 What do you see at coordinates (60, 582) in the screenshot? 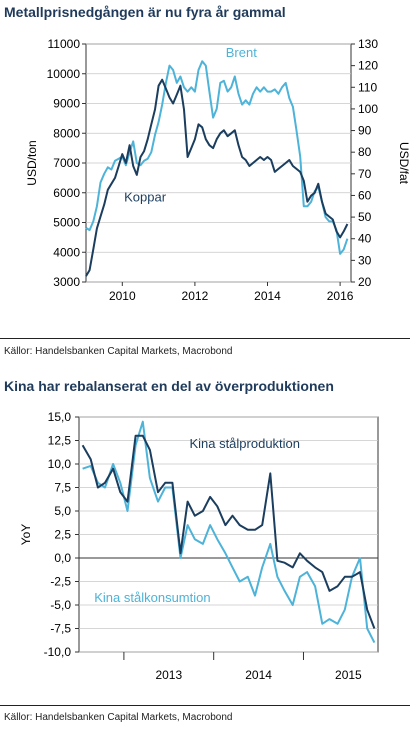
I see `chart2-y-tick-label: -2,5` at bounding box center [60, 582].